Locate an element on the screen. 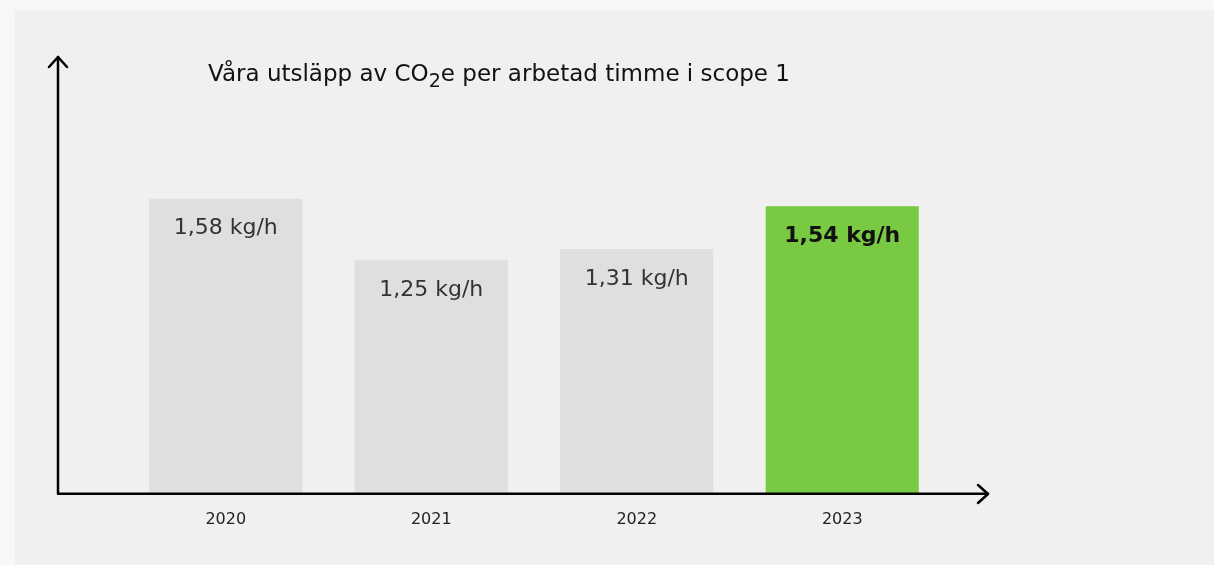 Image resolution: width=1214 pixels, height=565 pixels. data-label: 1,31 kg/h is located at coordinates (636, 277).